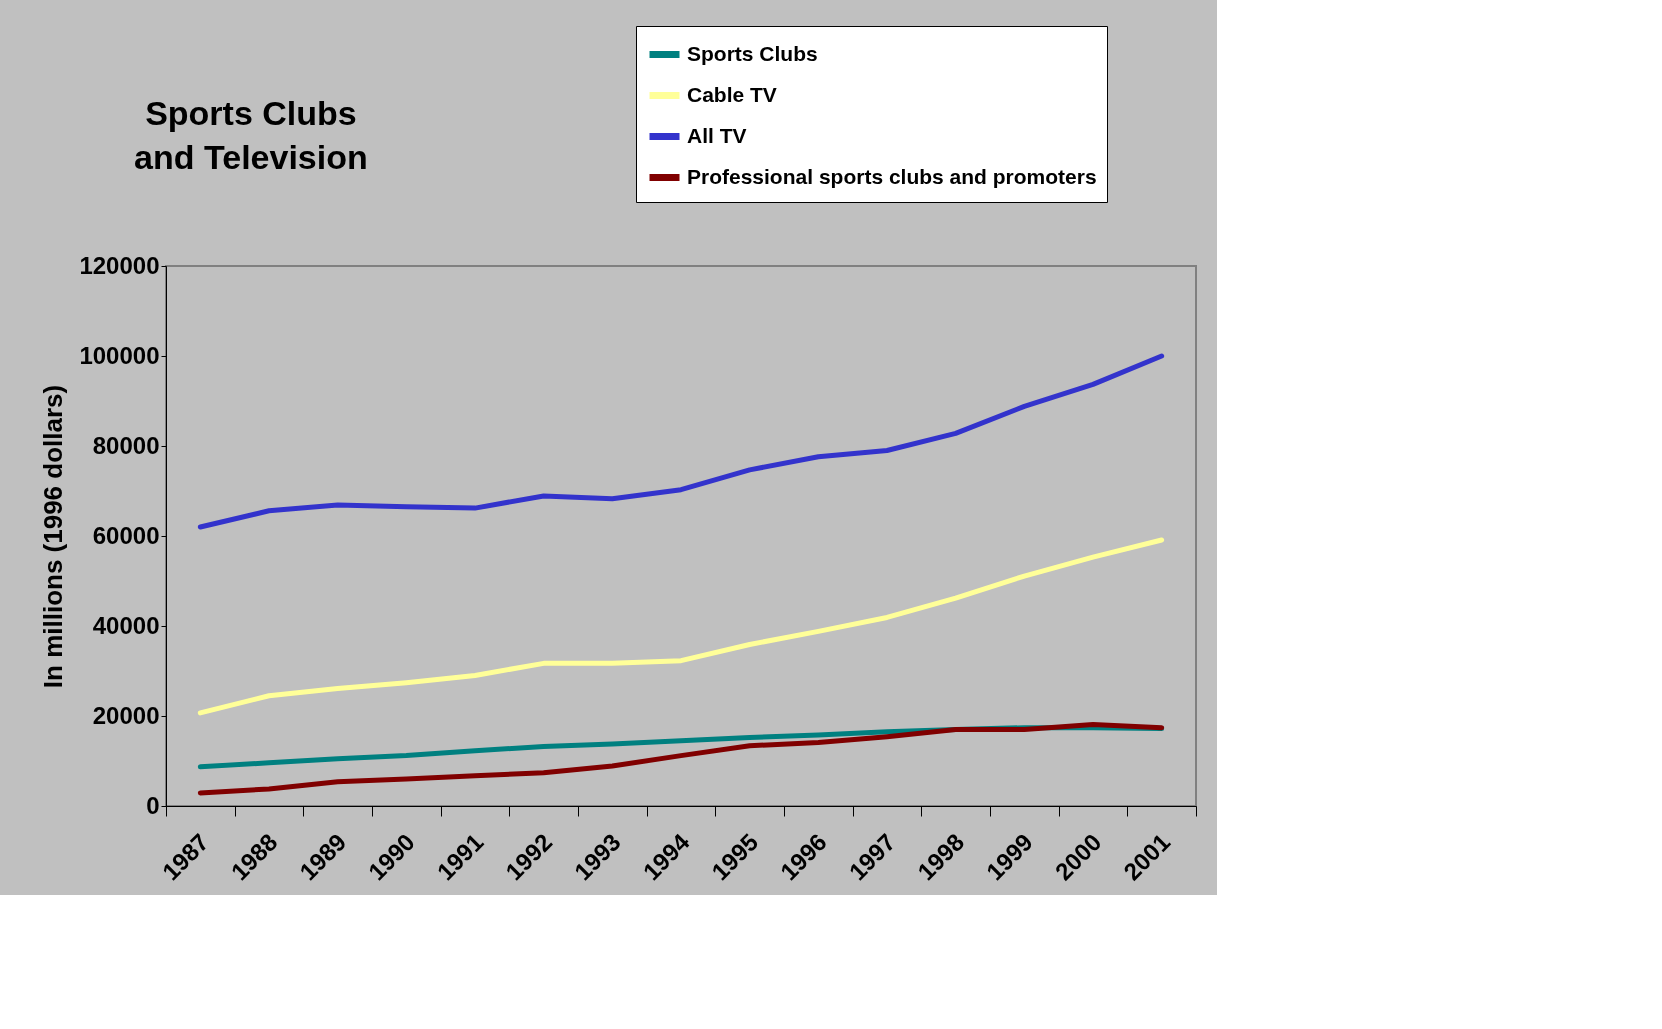 This screenshot has height=1029, width=1662. Describe the element at coordinates (732, 94) in the screenshot. I see `legend-label: Cable TV` at that location.